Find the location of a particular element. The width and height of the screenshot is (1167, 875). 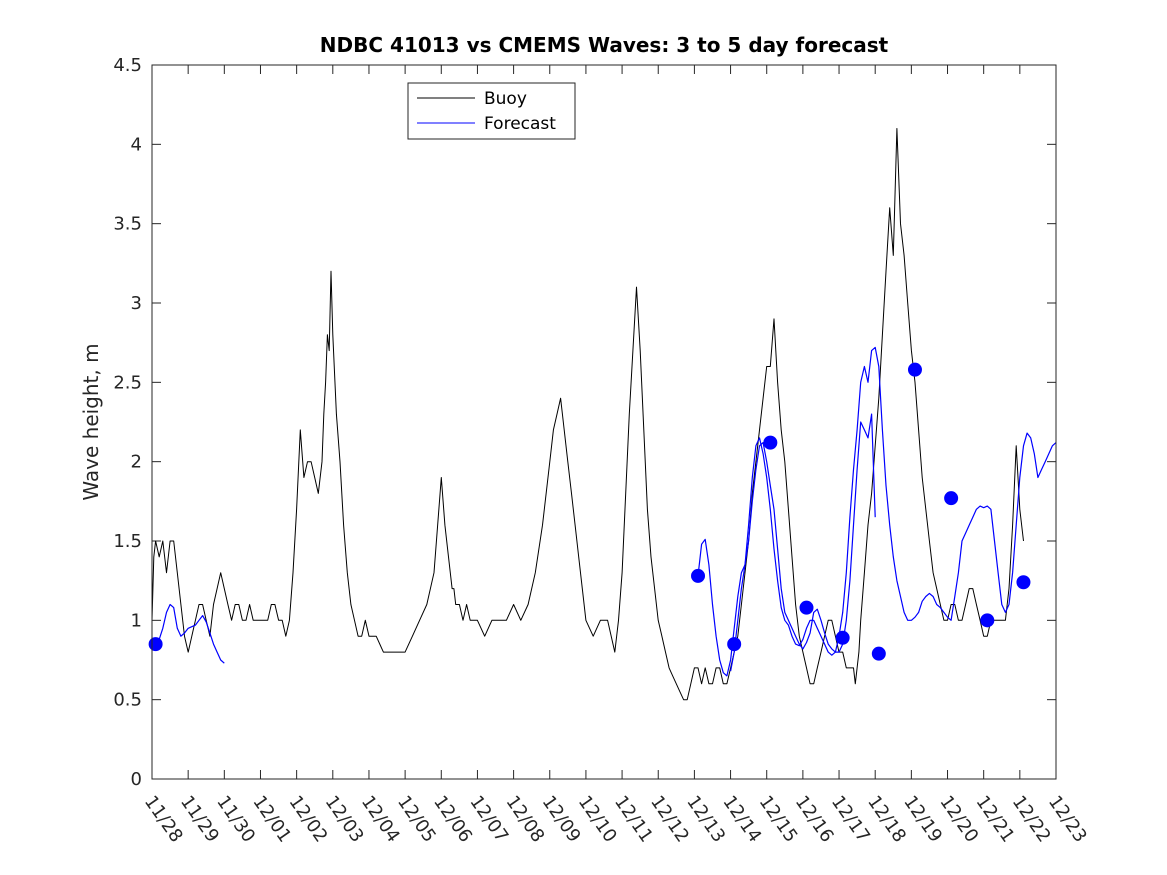

y-tick-label: 2 is located at coordinates (136, 462).